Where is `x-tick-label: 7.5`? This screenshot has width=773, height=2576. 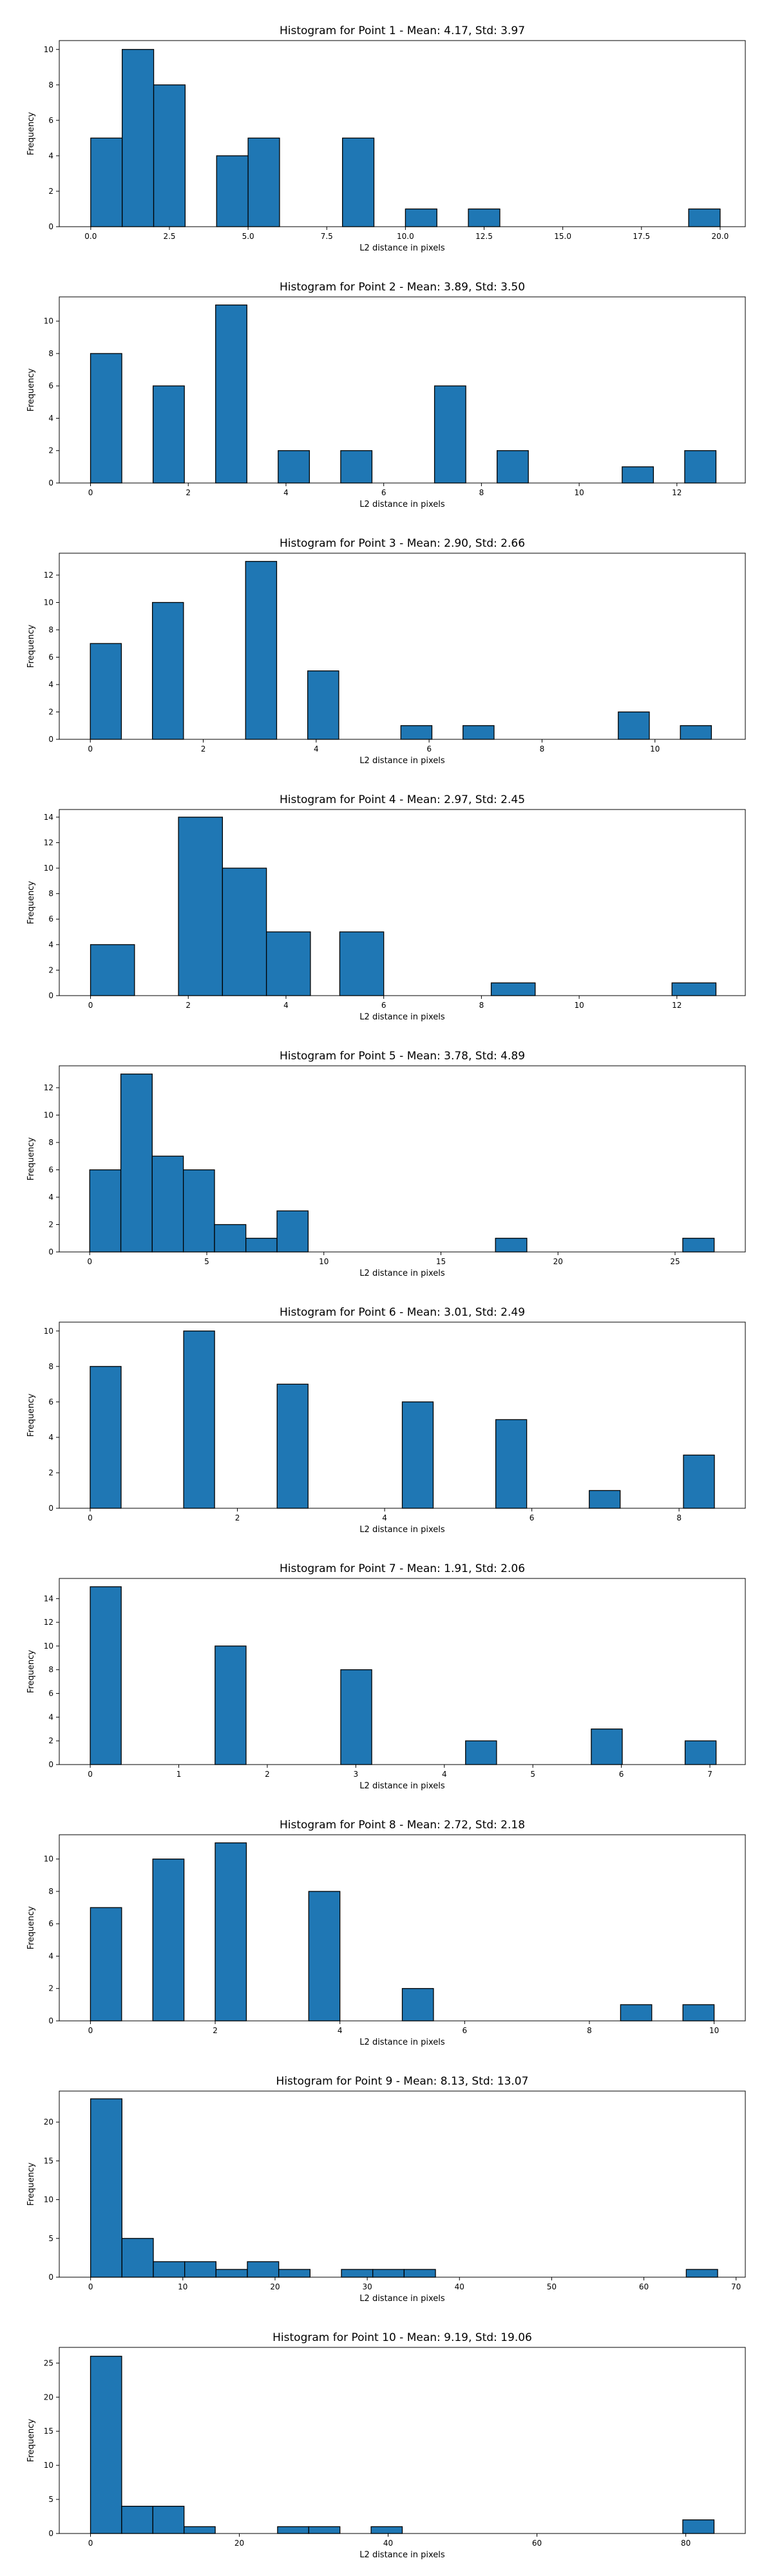 x-tick-label: 7.5 is located at coordinates (327, 237).